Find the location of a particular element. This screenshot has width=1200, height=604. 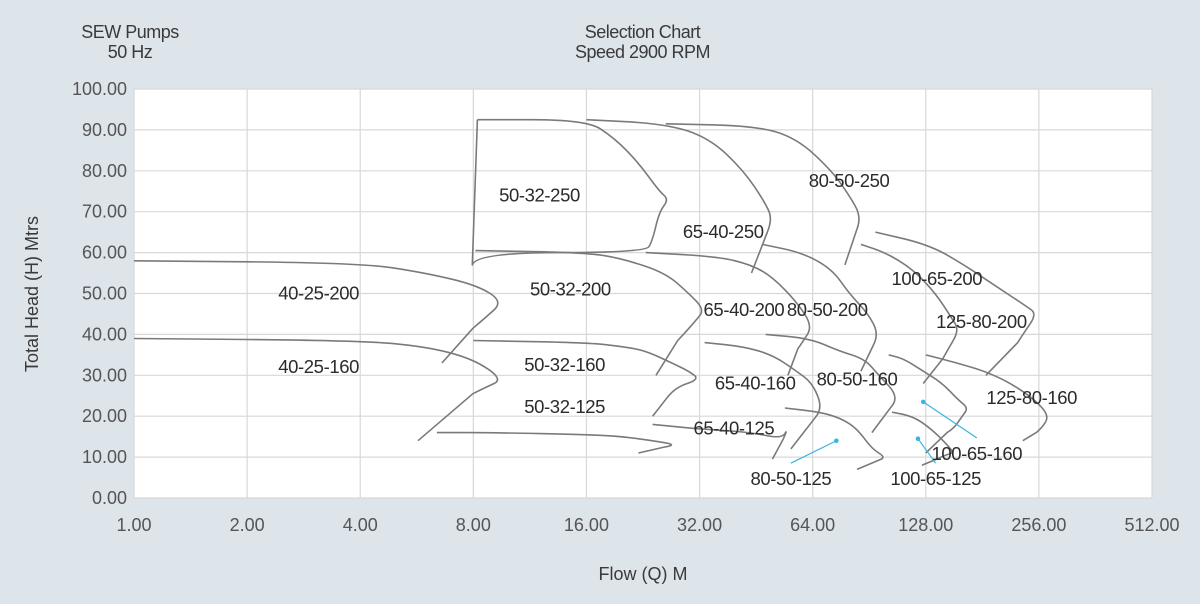

brand-title: SEW Pumps is located at coordinates (130, 32).